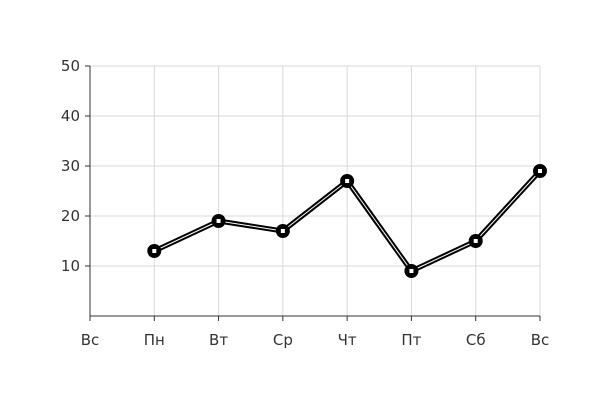 Image resolution: width=600 pixels, height=400 pixels. I want to click on x-tick-label: Пн, so click(154, 340).